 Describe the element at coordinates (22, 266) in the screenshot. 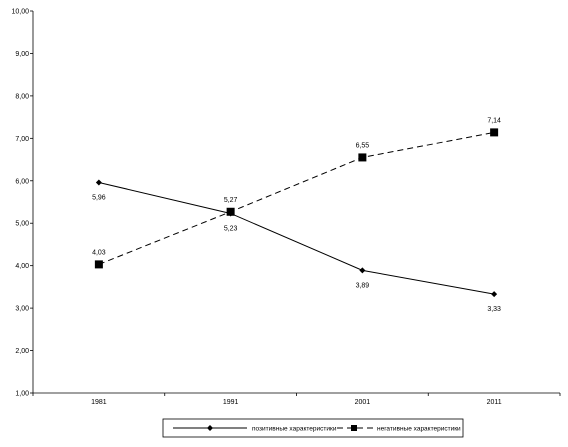

I see `y-tick-label: 4,00` at that location.